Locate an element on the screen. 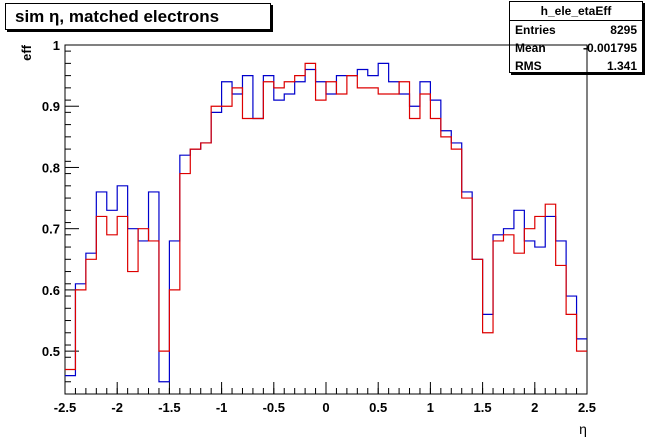  y-axis-ticks: 0.5 0.6 0.7 0.8 0.9 1 is located at coordinates (60, 210).